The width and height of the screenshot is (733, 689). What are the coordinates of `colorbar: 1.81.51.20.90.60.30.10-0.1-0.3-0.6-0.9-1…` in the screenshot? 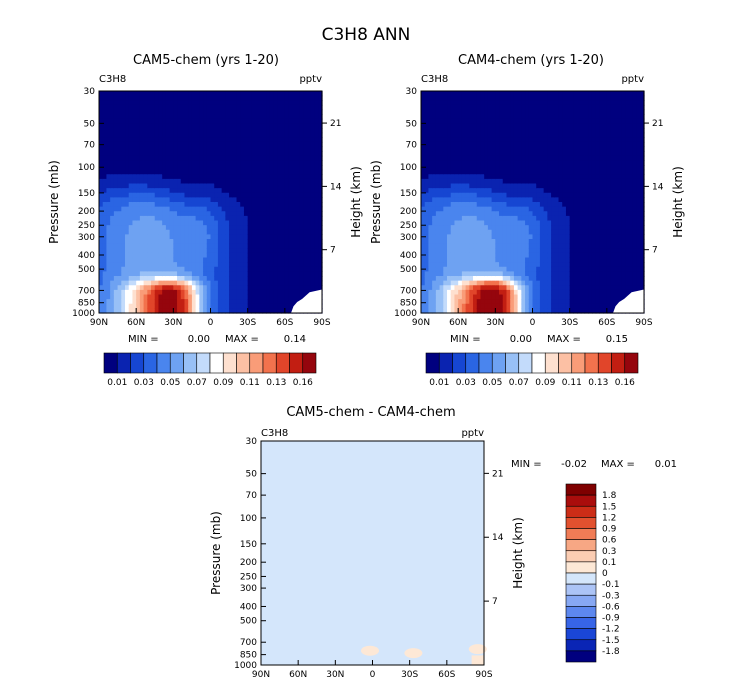 It's located at (592, 573).